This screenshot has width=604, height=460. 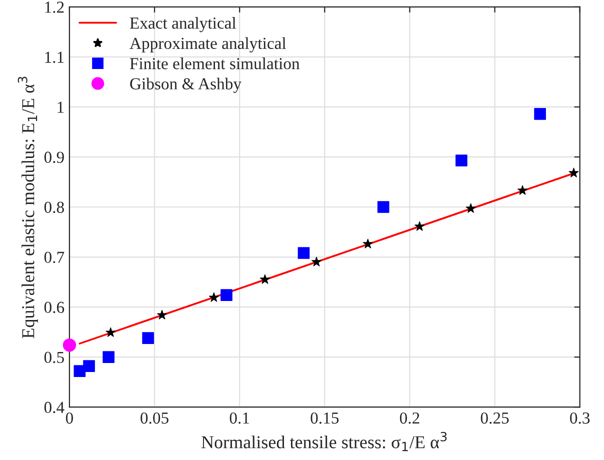 What do you see at coordinates (324, 418) in the screenshot?
I see `x-tick-label: 0.15` at bounding box center [324, 418].